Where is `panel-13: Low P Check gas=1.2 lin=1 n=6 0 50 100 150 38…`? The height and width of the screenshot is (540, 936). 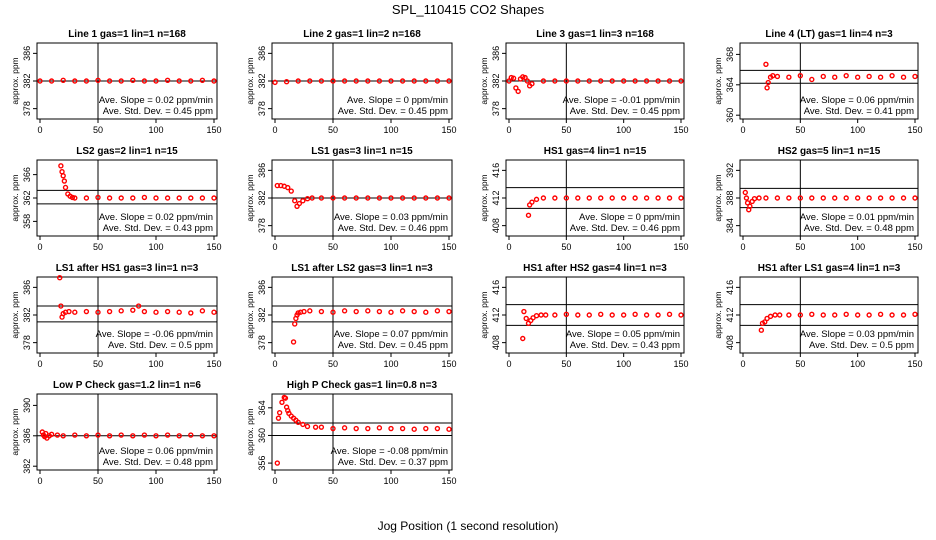
panel-13: Low P Check gas=1.2 lin=1 n=6 0 50 100 150 38… is located at coordinates (116, 433).